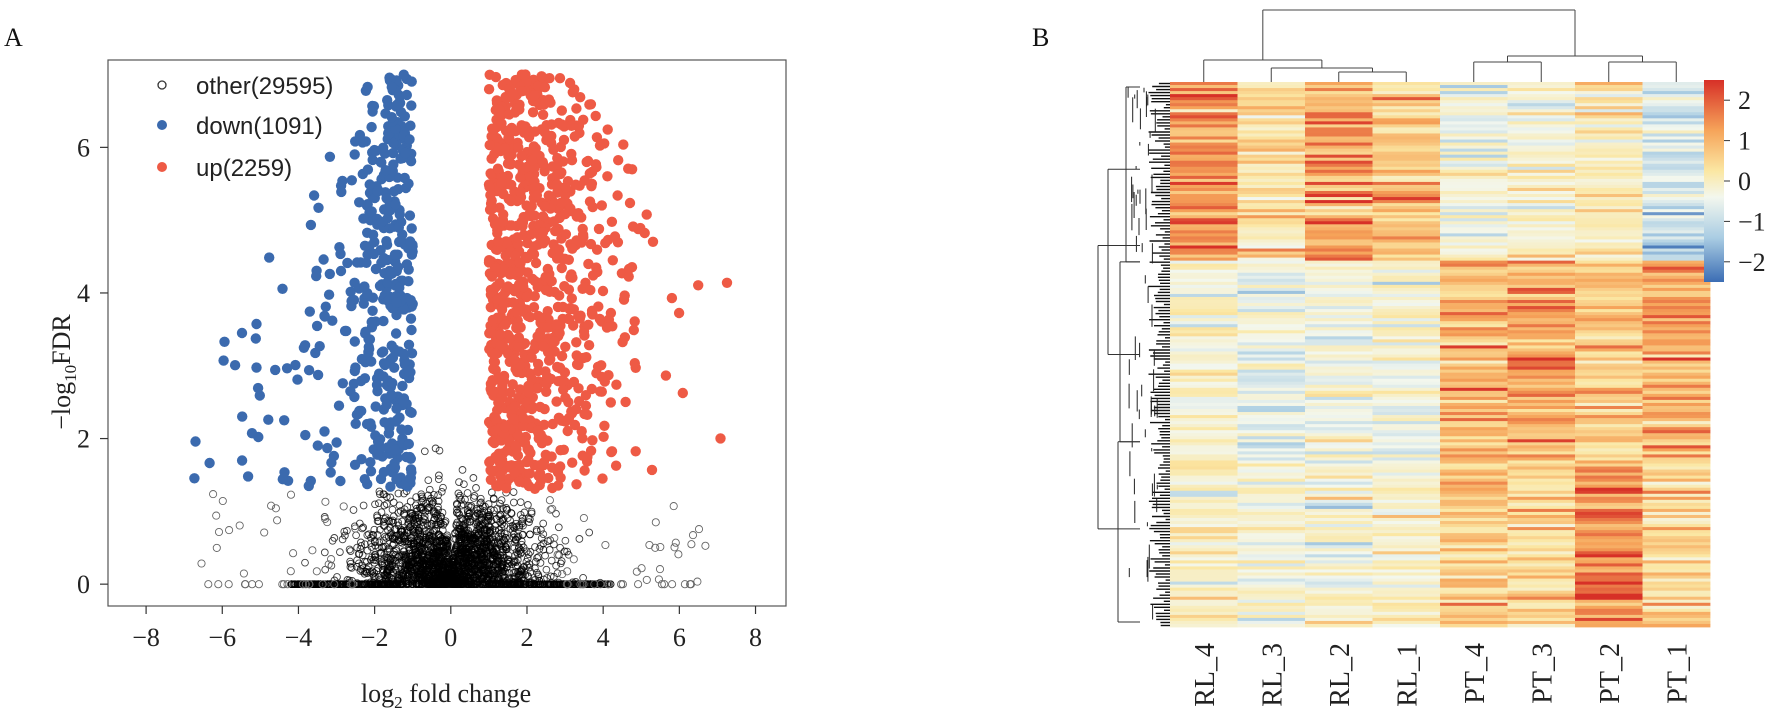  What do you see at coordinates (377, 693) in the screenshot?
I see `x-title-log: log` at bounding box center [377, 693].